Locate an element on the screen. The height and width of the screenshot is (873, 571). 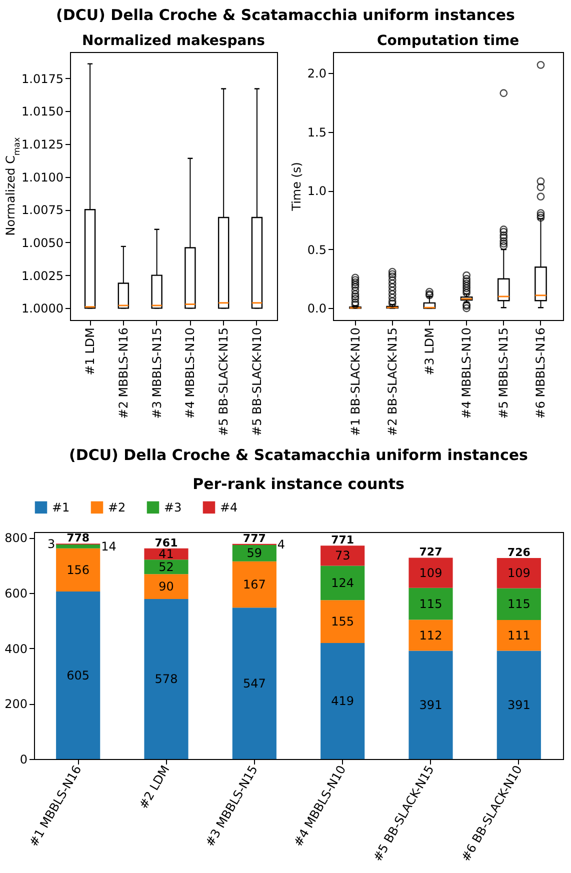
data-label: 90 is located at coordinates (166, 587).